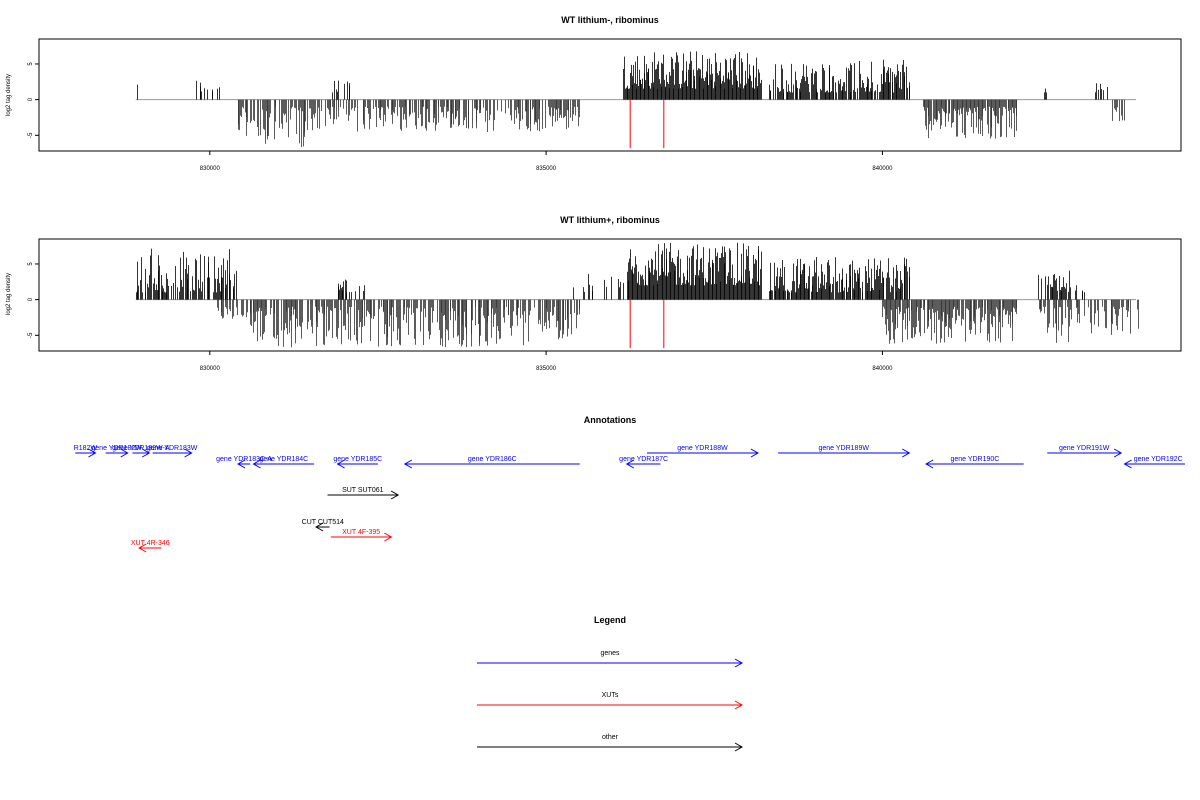 This screenshot has height=800, width=1200. I want to click on annotation-label: gene YDR188W, so click(702, 448).